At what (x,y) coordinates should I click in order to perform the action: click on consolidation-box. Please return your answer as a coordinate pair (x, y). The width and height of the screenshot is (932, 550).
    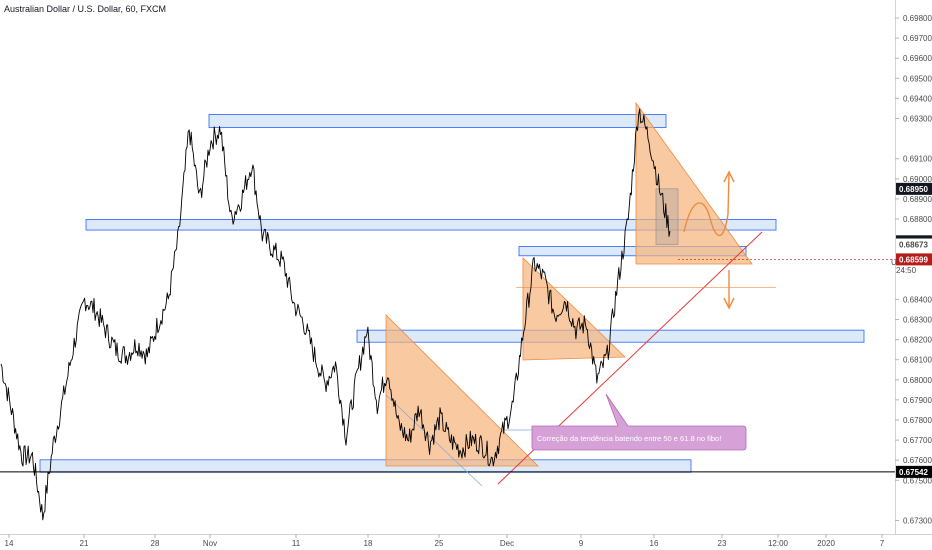
    Looking at the image, I should click on (667, 216).